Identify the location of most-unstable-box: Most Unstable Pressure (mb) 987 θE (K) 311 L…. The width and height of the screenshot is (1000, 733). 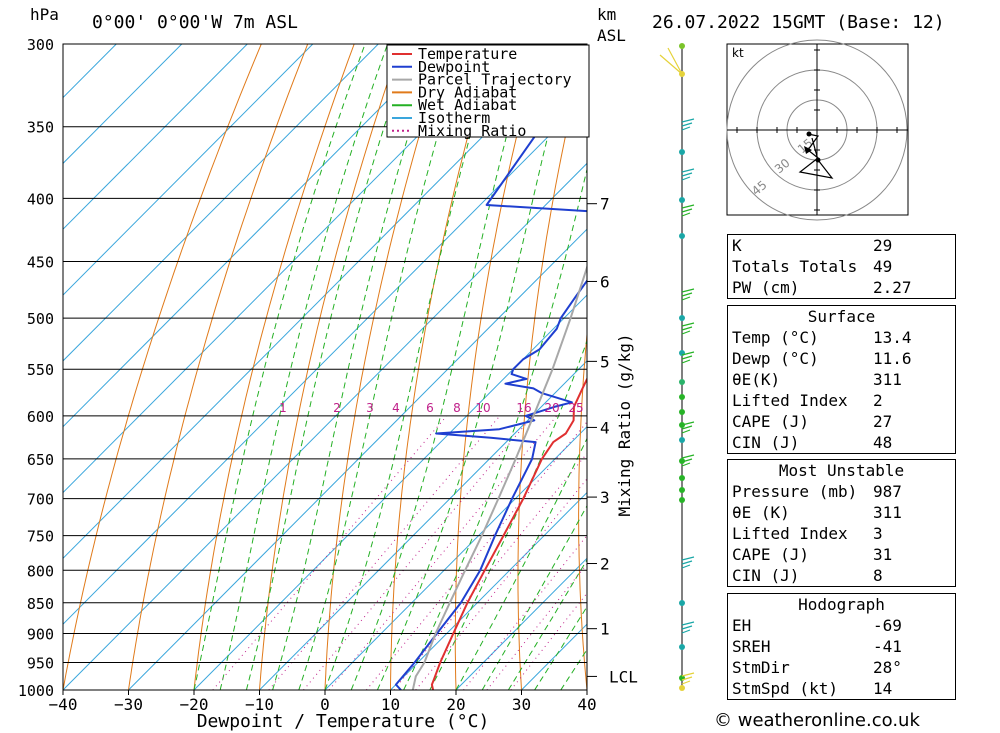
(841, 523).